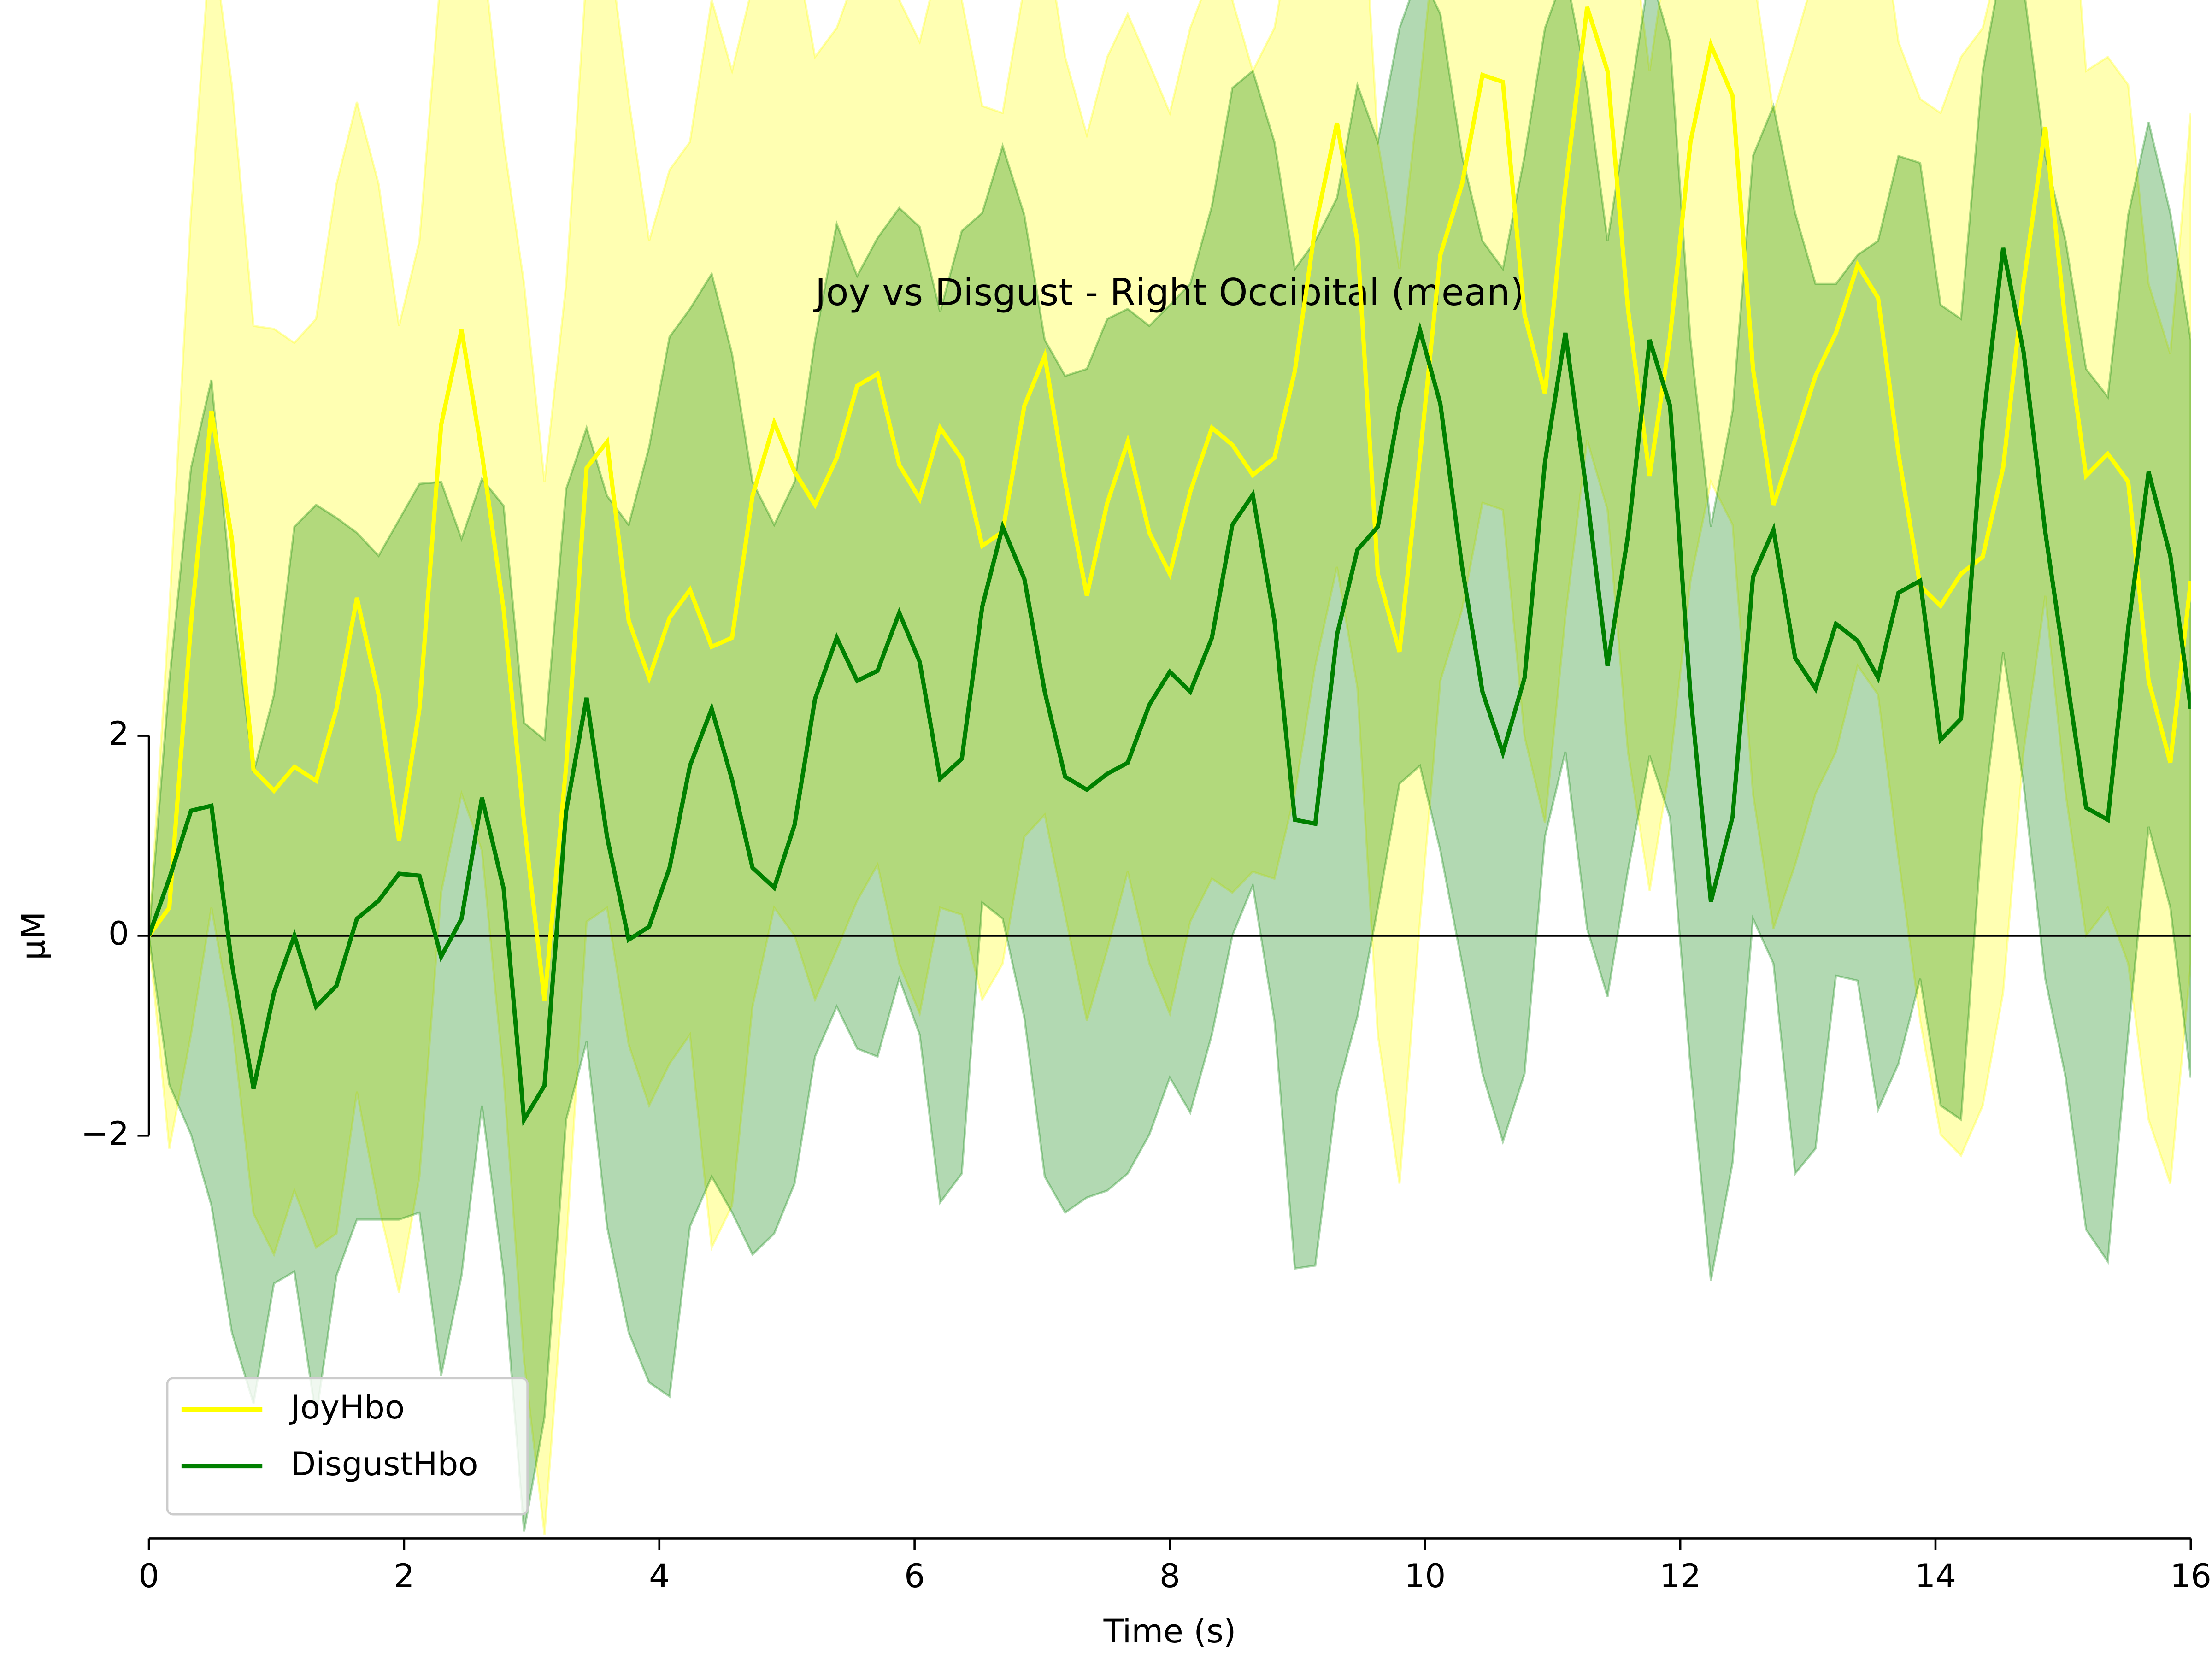 Image resolution: width=2212 pixels, height=1659 pixels. What do you see at coordinates (1169, 1631) in the screenshot?
I see `x-axis-label: Time (s)` at bounding box center [1169, 1631].